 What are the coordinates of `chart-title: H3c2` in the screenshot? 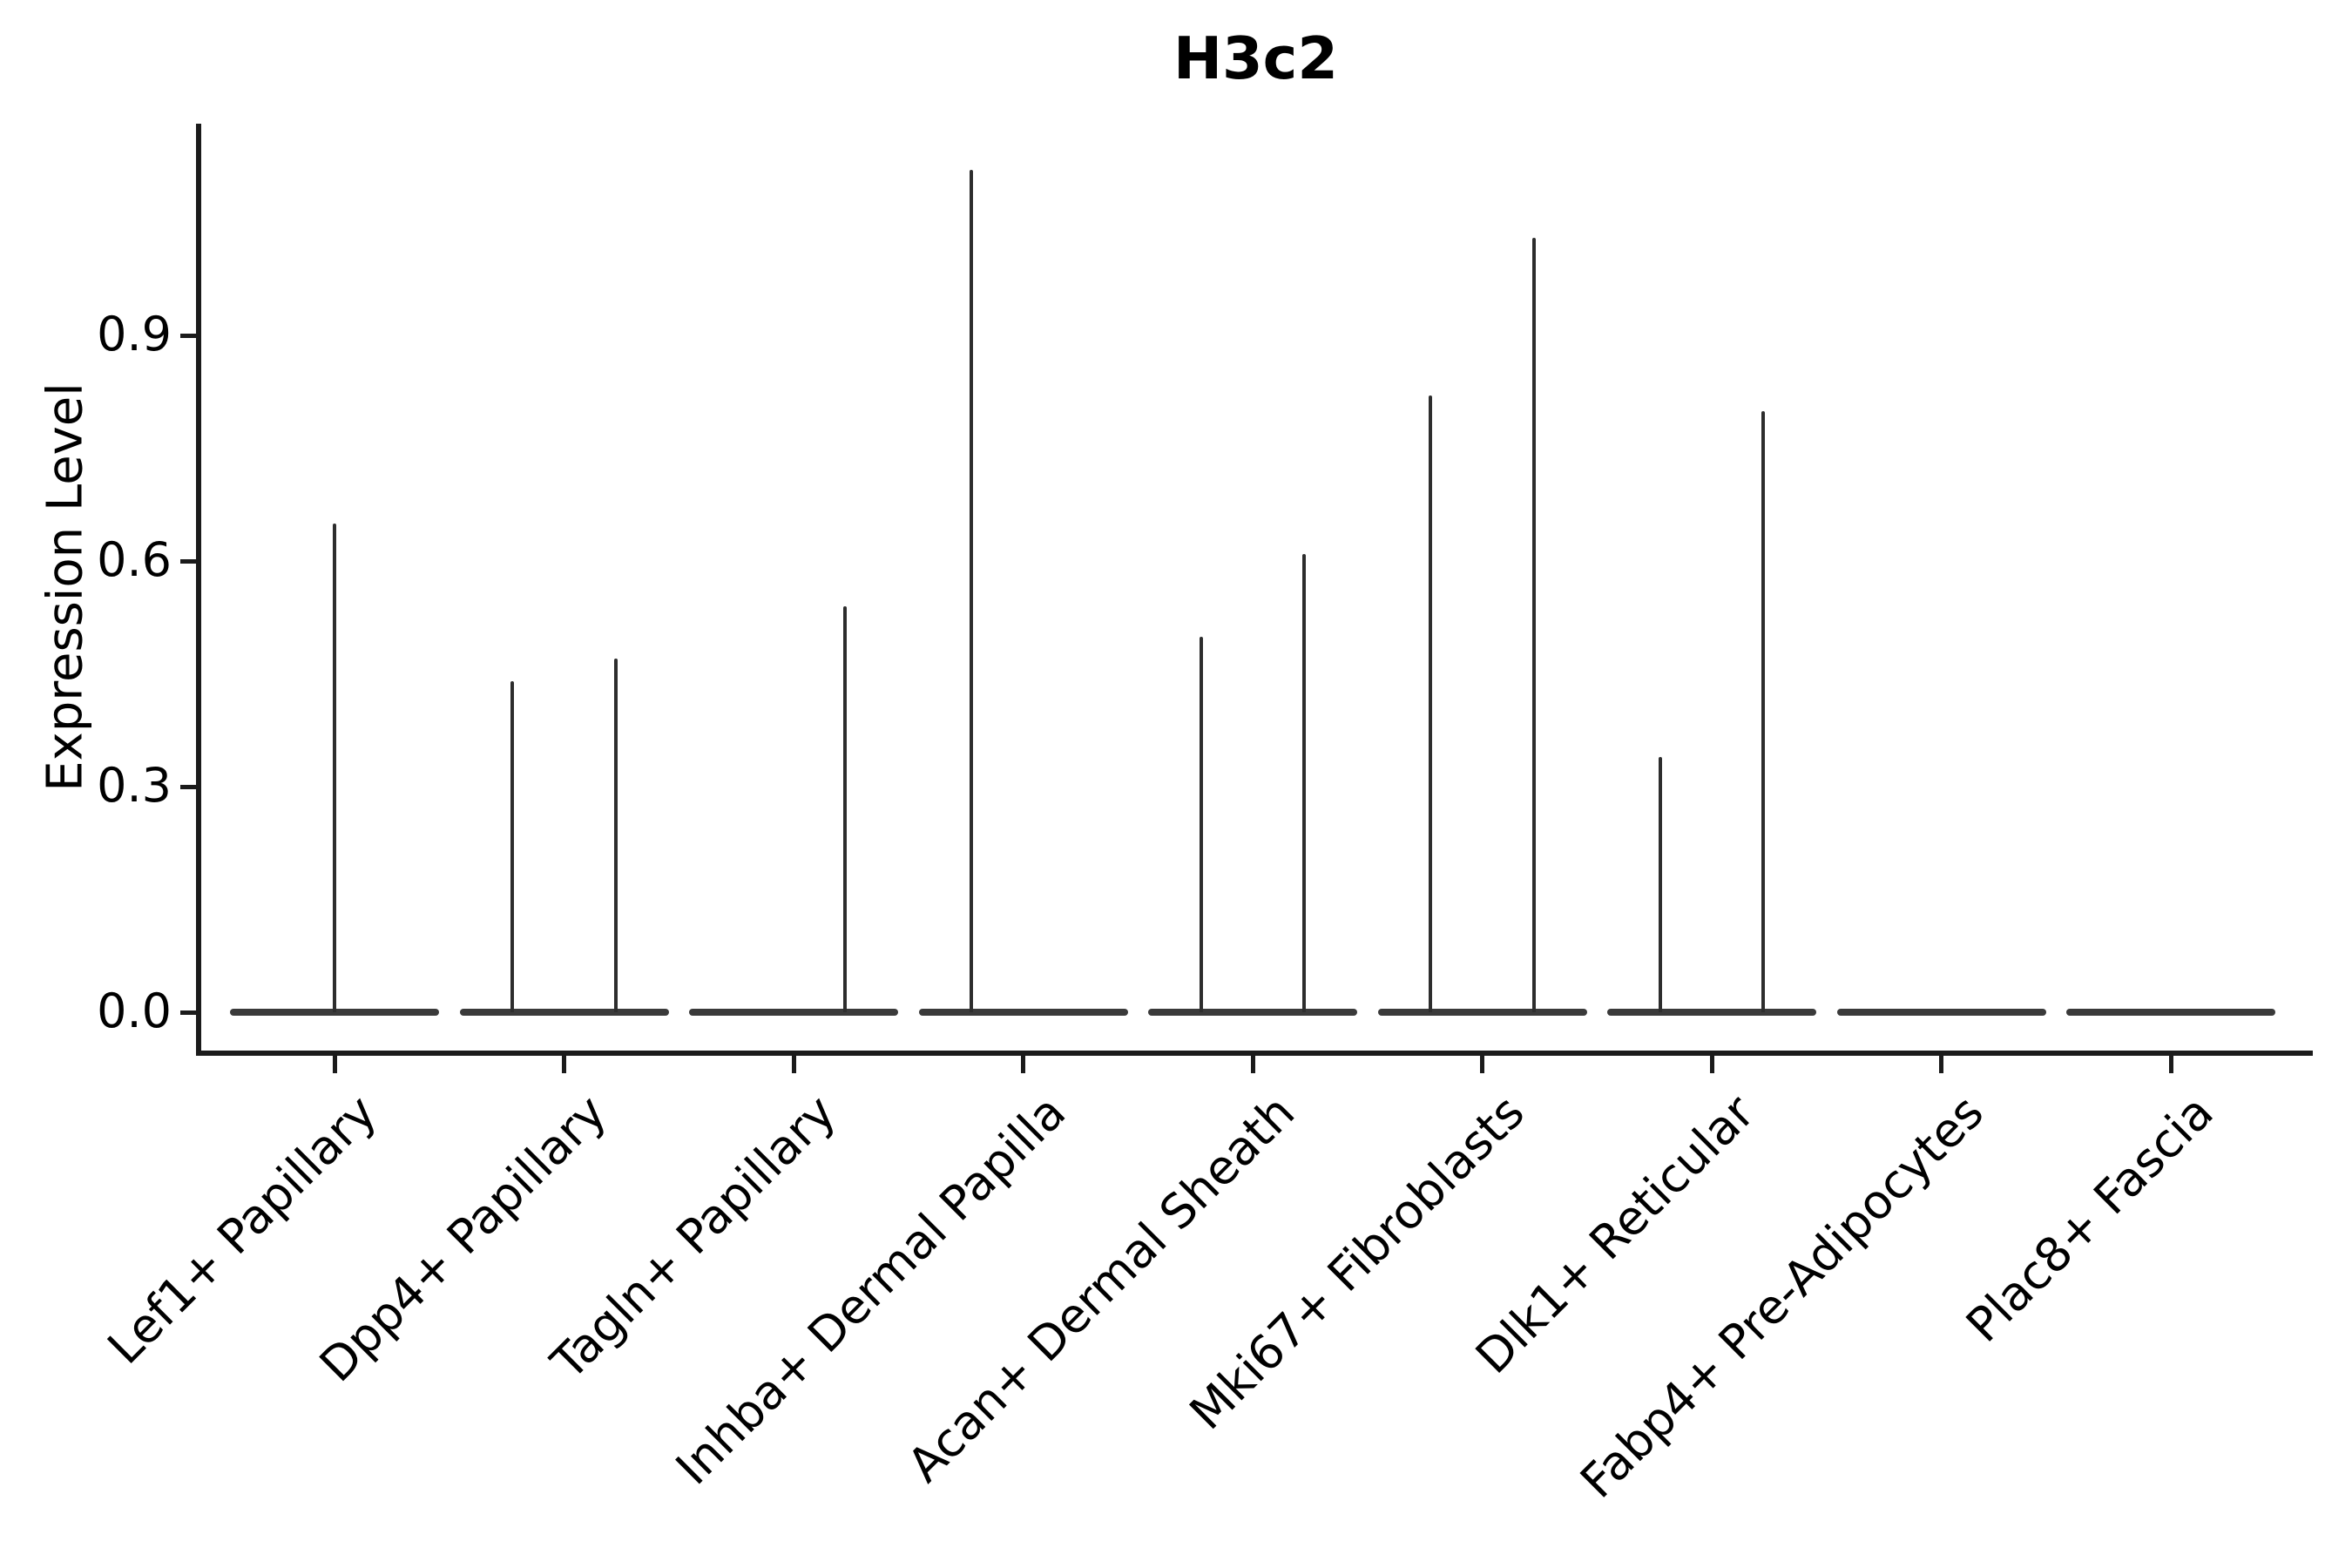 It's located at (1256, 58).